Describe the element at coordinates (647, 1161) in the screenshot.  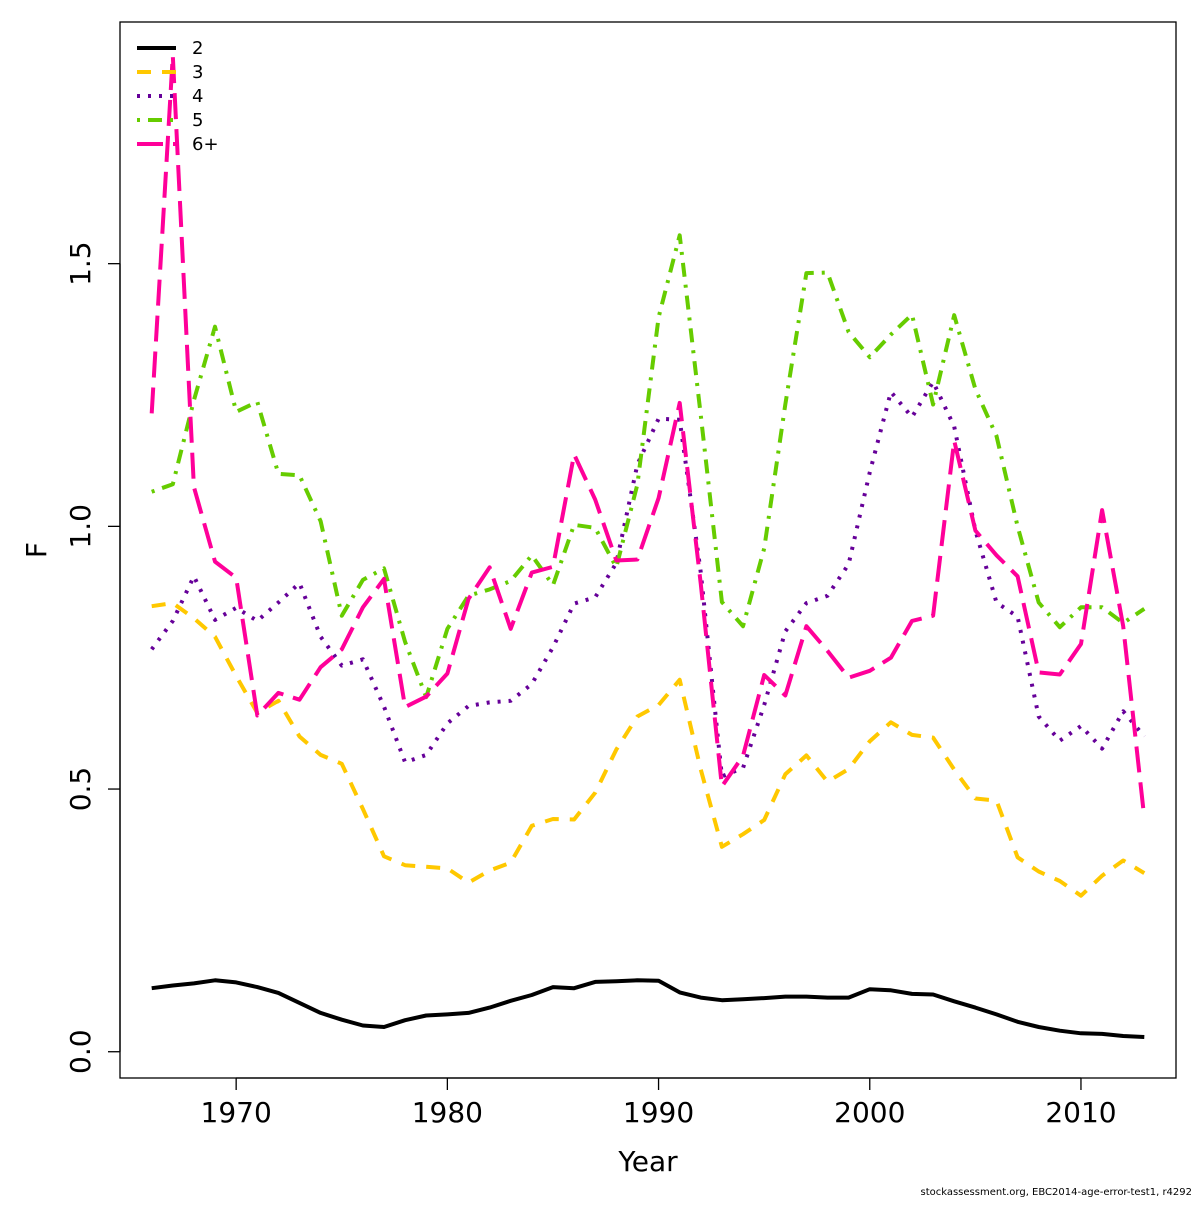
I see `x-axis-label: Year` at that location.